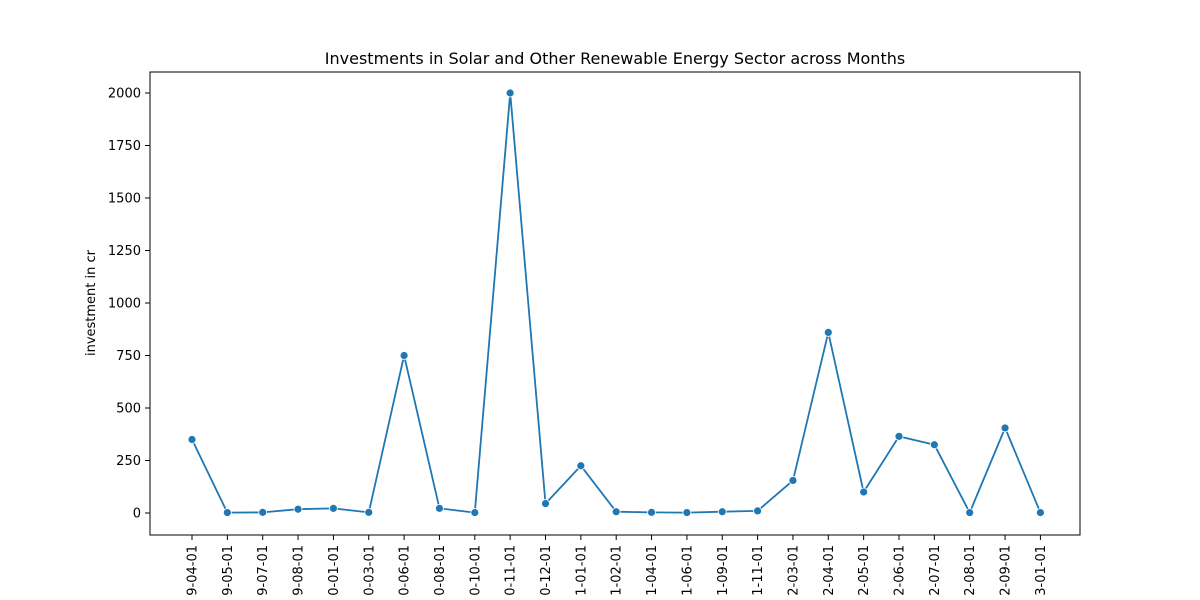 Image resolution: width=1200 pixels, height=600 pixels. Describe the element at coordinates (193, 570) in the screenshot. I see `x-tick-label: 9-04-01` at that location.